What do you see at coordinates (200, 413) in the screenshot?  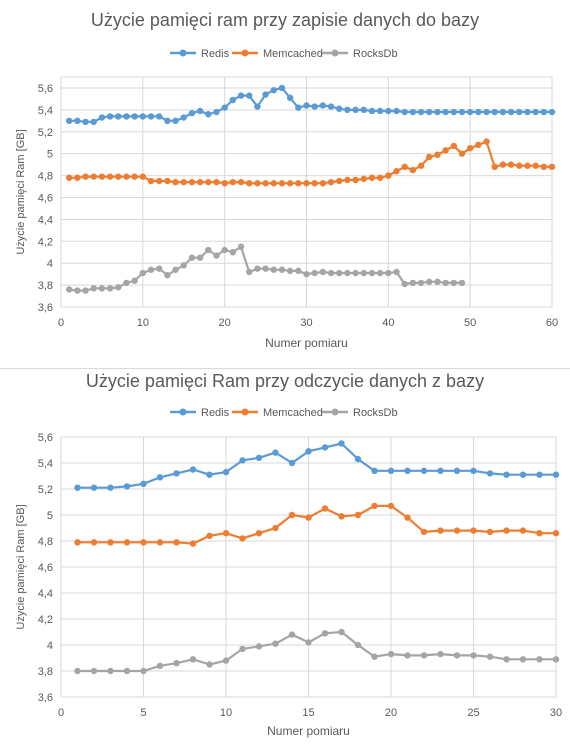 I see `legend-item-redis: Redis` at bounding box center [200, 413].